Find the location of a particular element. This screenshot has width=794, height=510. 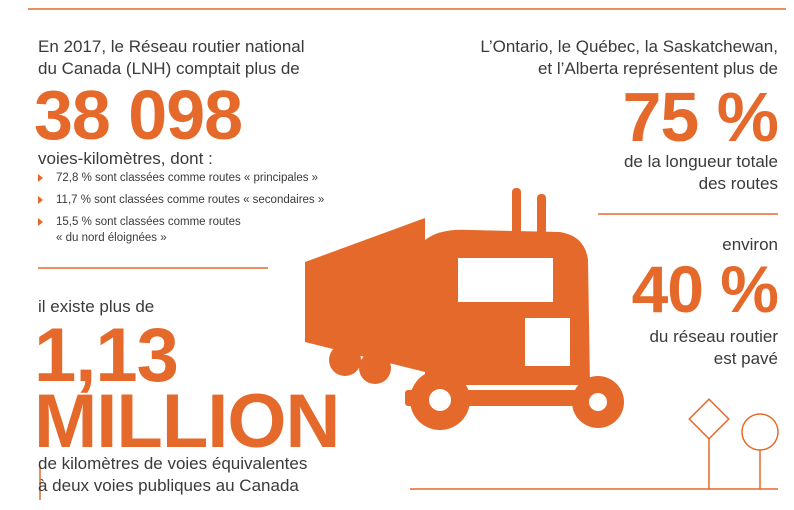

second-intro: il existe plus de is located at coordinates (96, 306).